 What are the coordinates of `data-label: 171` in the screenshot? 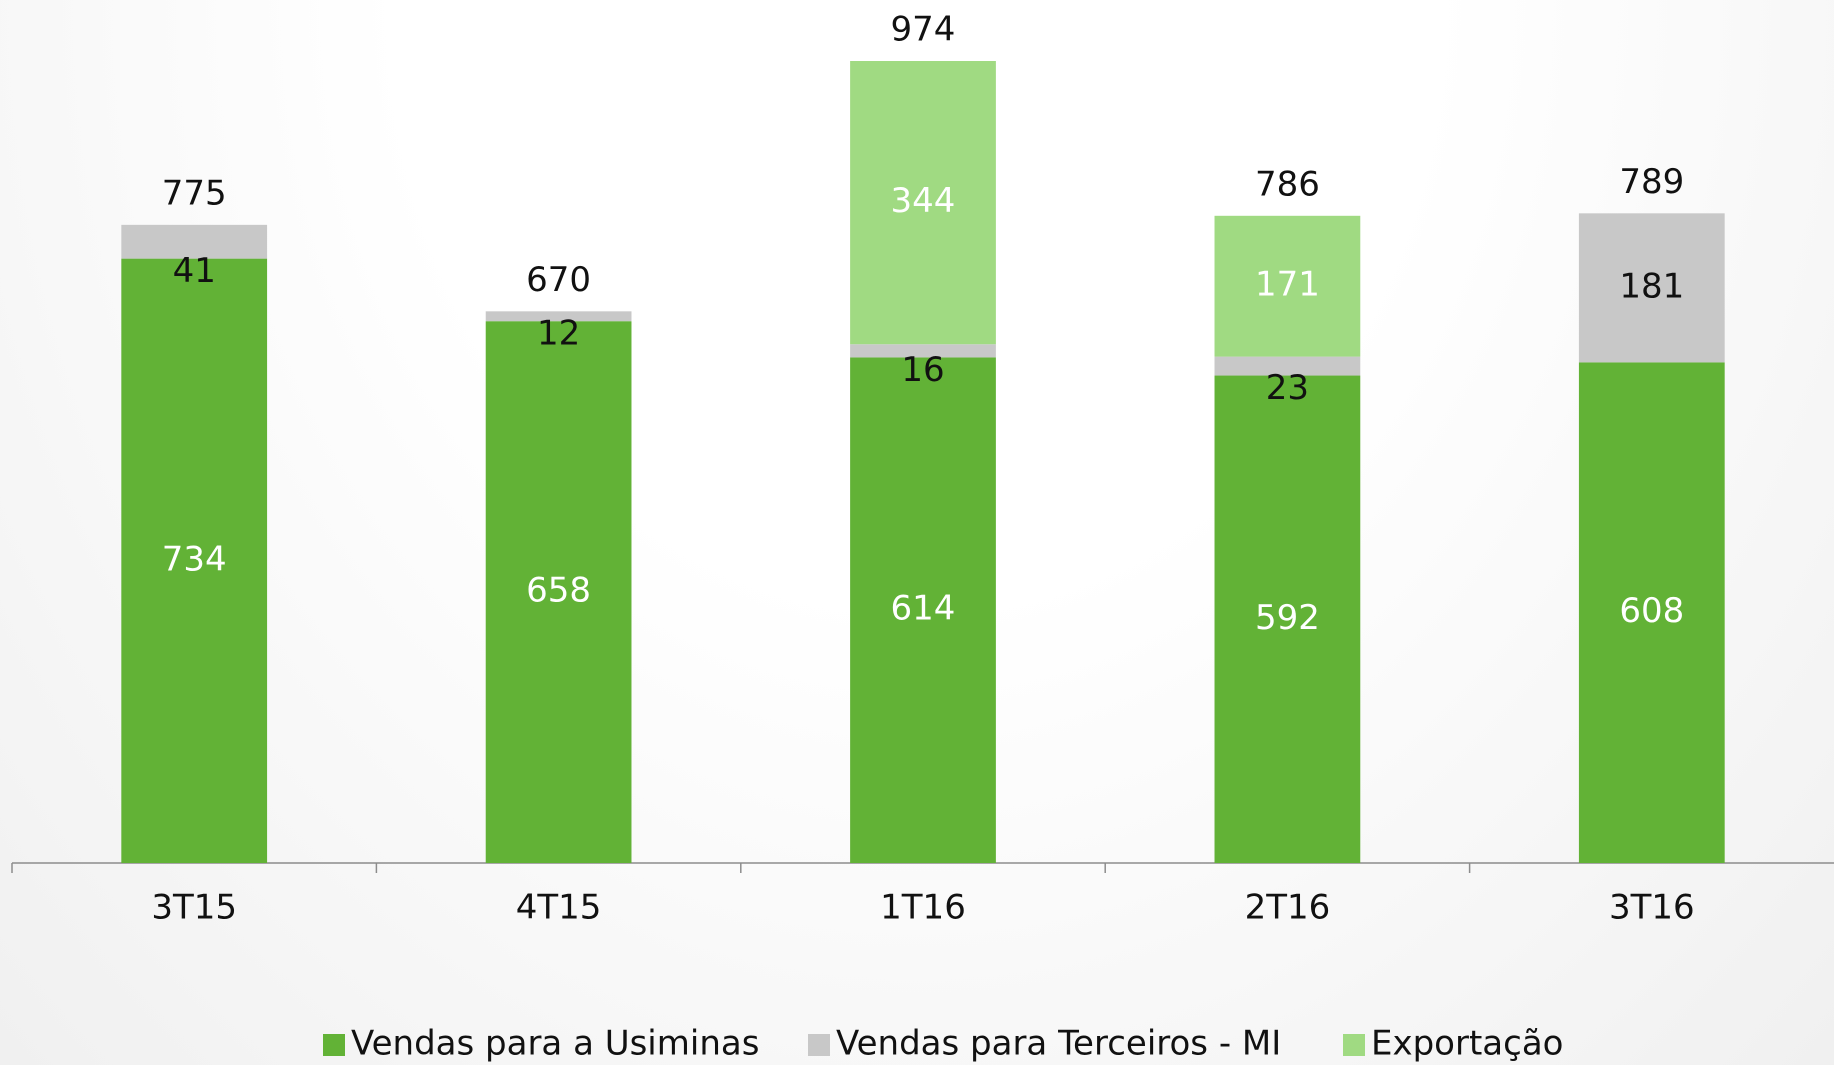 It's located at (1287, 285).